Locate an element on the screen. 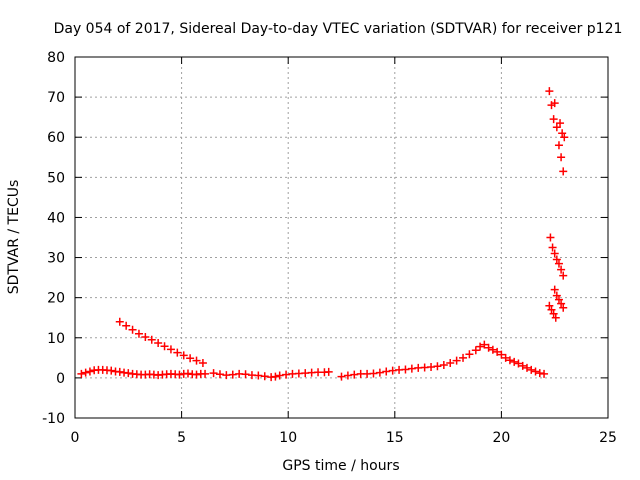  y-tick-label: 50 is located at coordinates (56, 178).